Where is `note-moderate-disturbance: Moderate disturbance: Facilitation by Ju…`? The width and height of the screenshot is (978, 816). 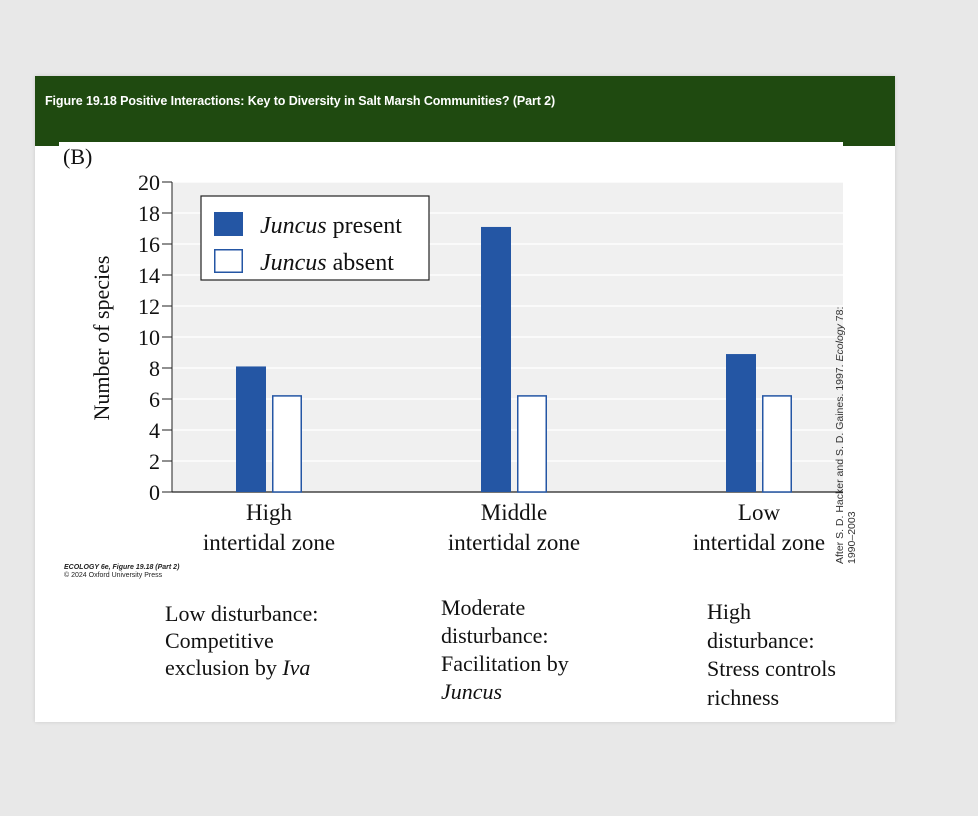
note-moderate-disturbance: Moderate disturbance: Facilitation by Ju… is located at coordinates (541, 650).